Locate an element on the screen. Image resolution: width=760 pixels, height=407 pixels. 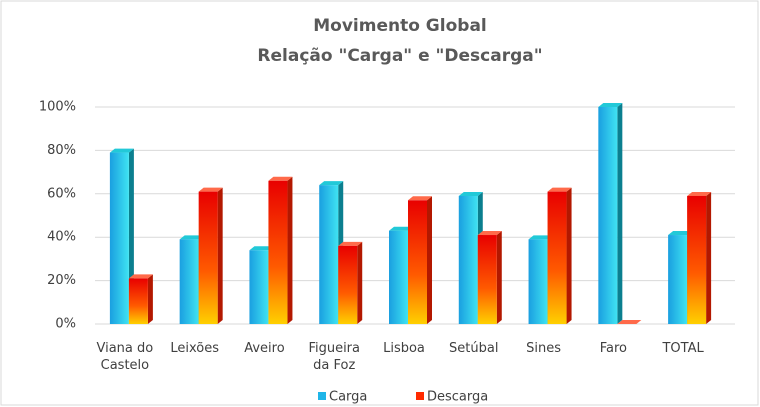
x-tick-label: Lisboa is located at coordinates (404, 348).